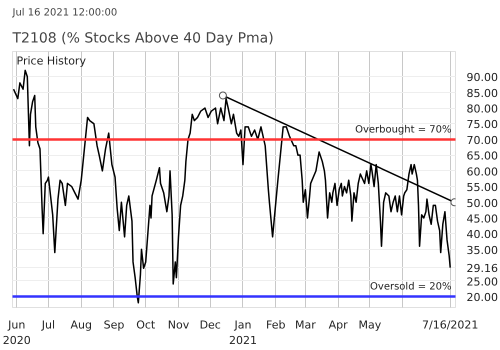 The image size is (500, 350). I want to click on x-tick-label: Mar, so click(305, 325).